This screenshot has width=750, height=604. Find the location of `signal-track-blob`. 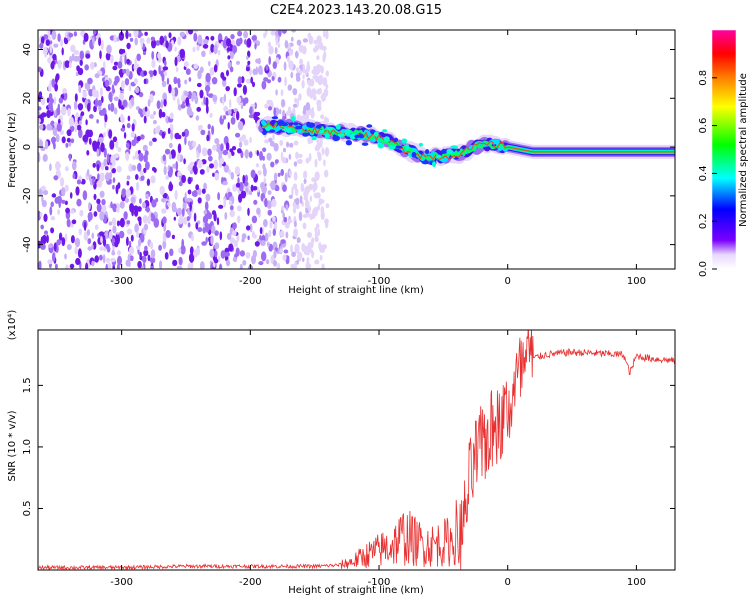

signal-track-blob is located at coordinates (299, 127).